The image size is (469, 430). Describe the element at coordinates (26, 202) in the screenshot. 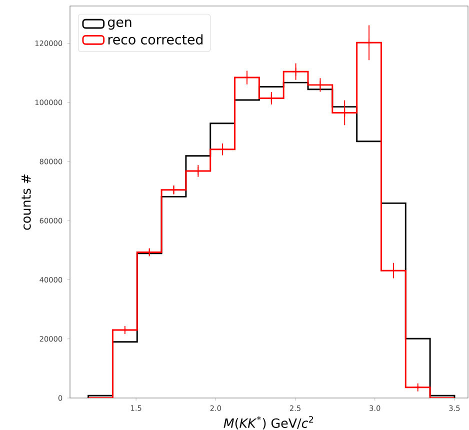

I see `y-axis-title: counts #` at that location.